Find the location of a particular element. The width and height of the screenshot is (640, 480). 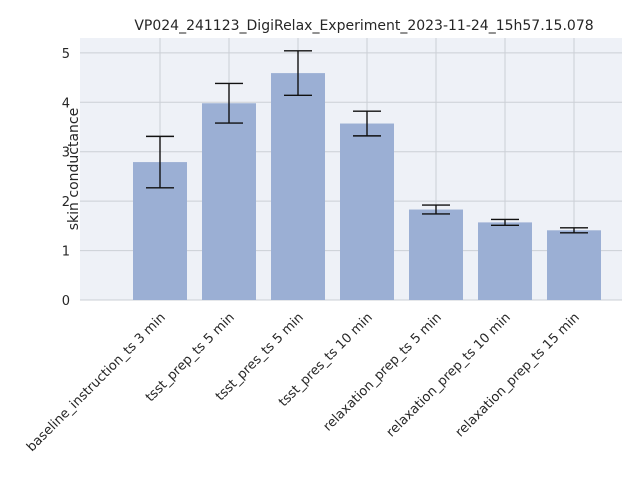

y-axis-ticks: 0 1 2 3 4 5 is located at coordinates (66, 178).